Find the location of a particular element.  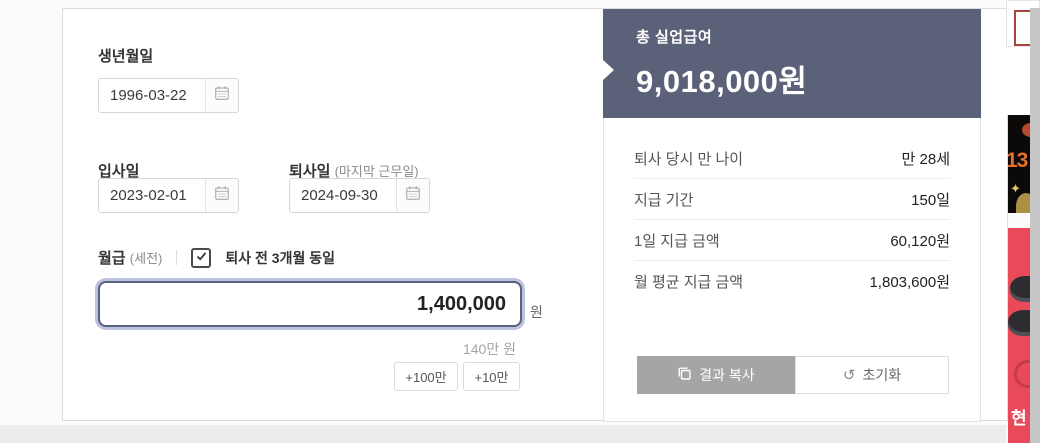

result-row-label: 월 평균 지급 금액 is located at coordinates (689, 282).